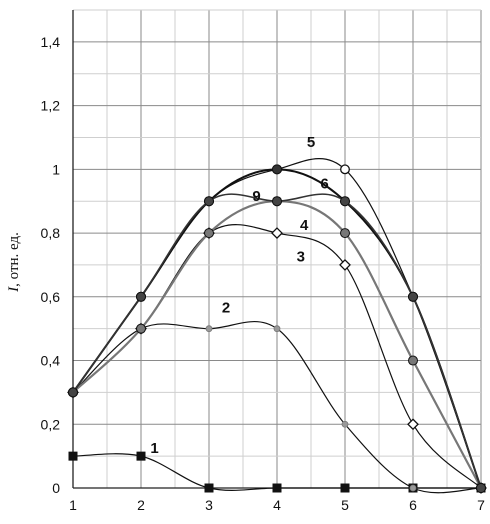 The height and width of the screenshot is (524, 490). What do you see at coordinates (51, 233) in the screenshot?
I see `y-tick-label: 0,8` at bounding box center [51, 233].